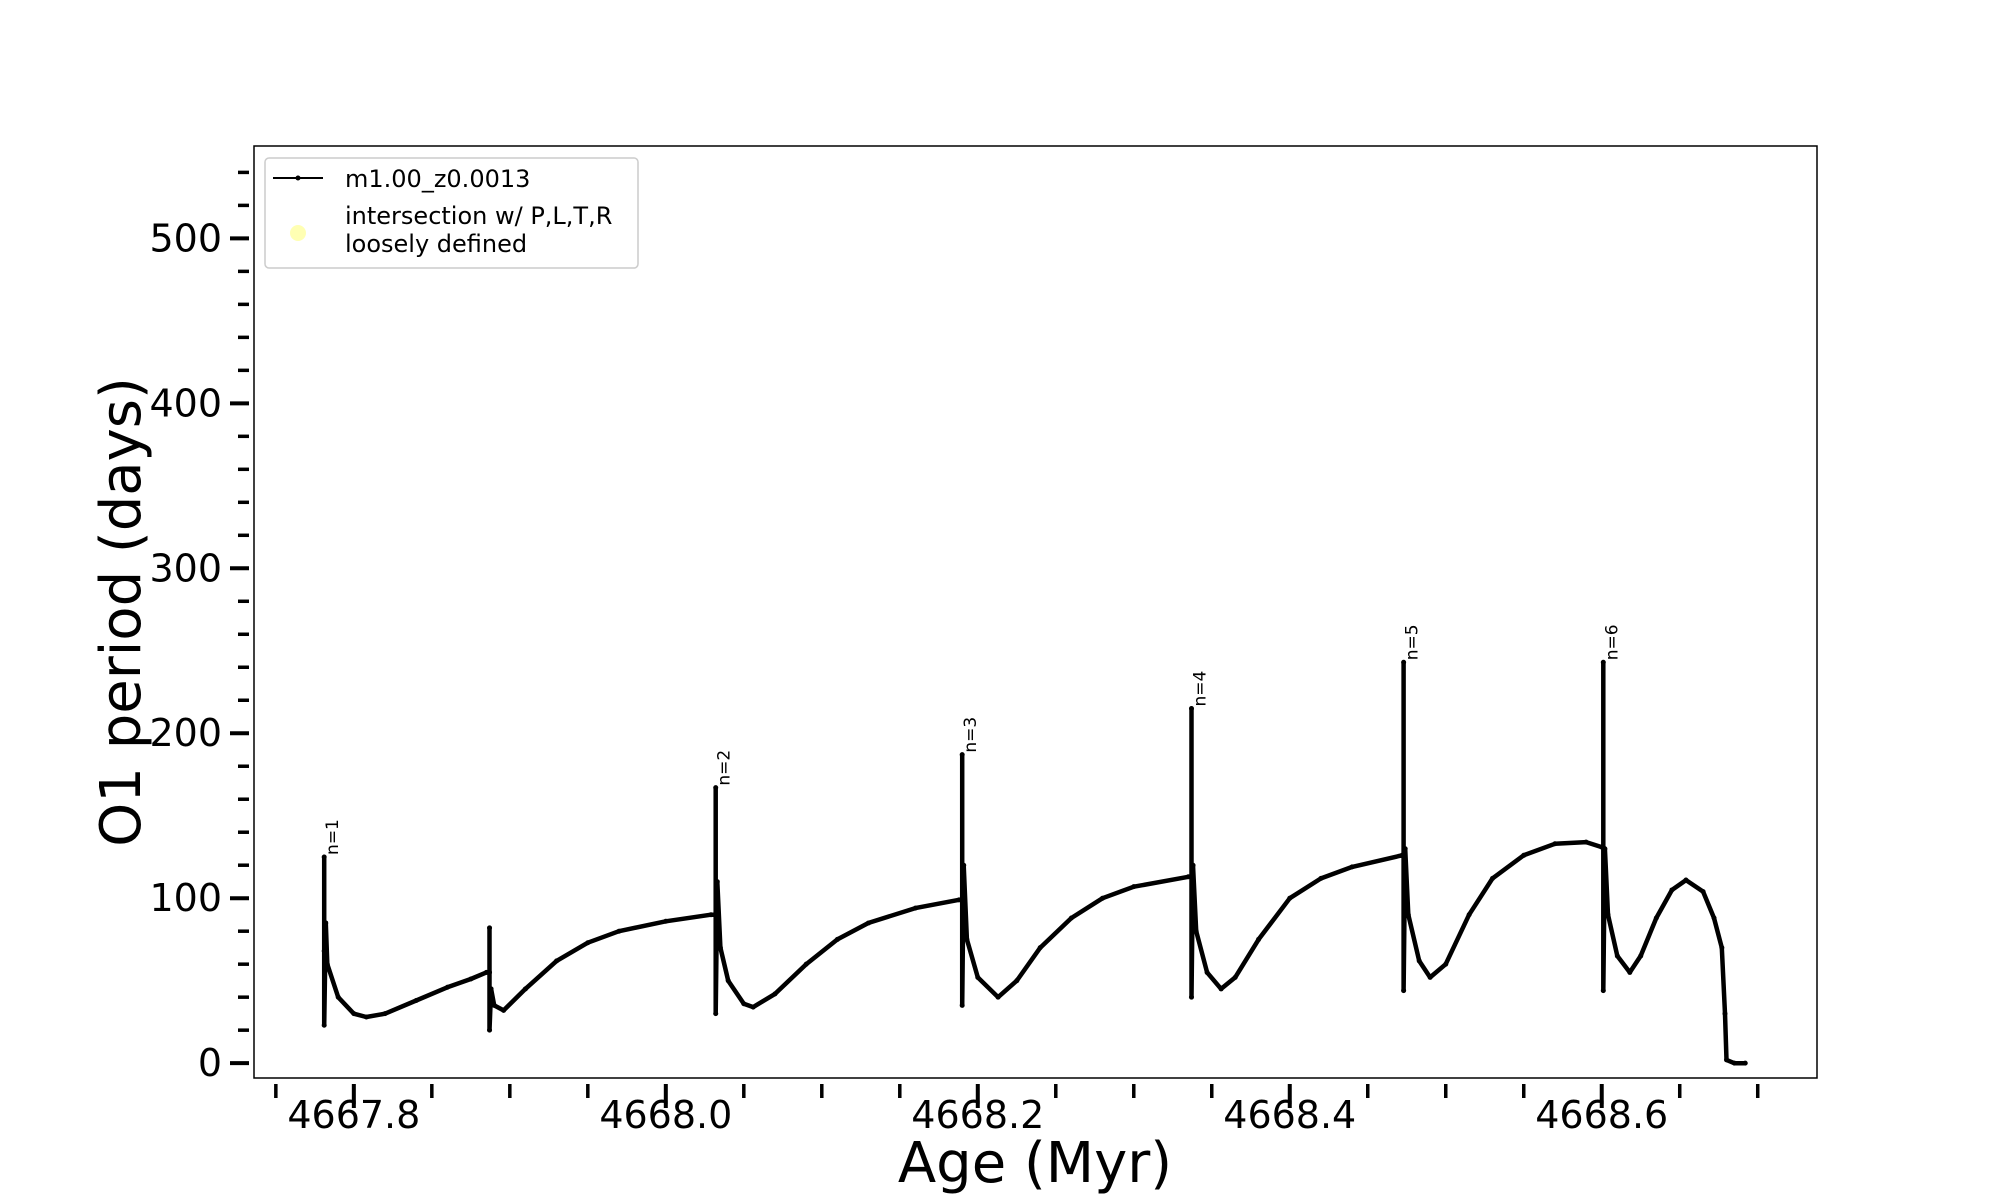  I want to click on legend: m1.00_z0.0013, so click(451, 213).